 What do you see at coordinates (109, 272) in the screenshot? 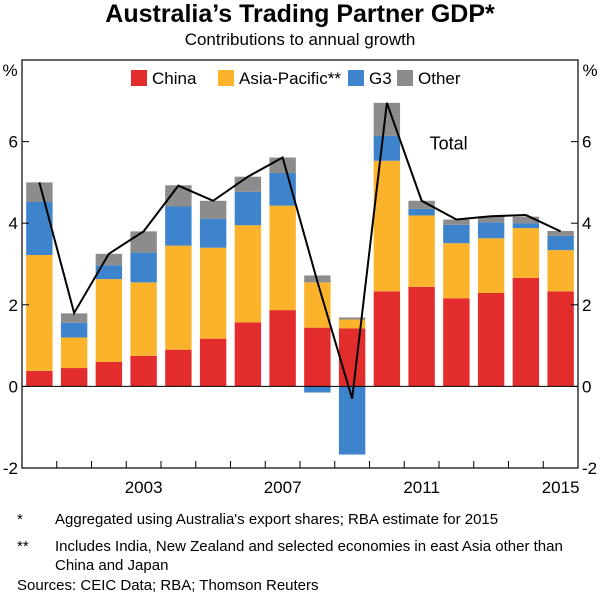
I see `bar-g3-2002` at bounding box center [109, 272].